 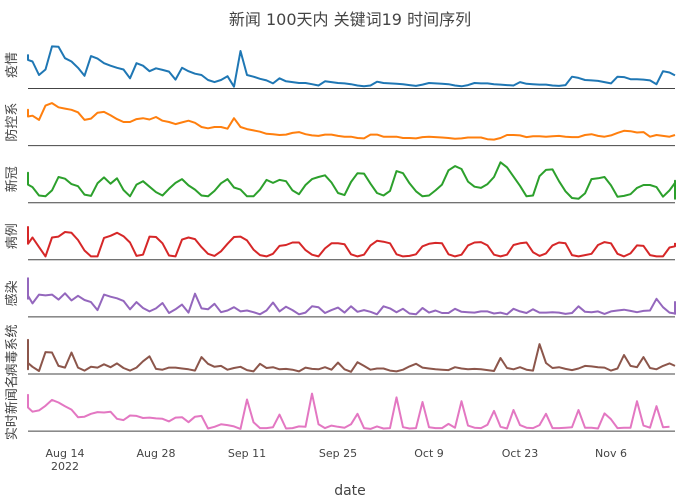 What do you see at coordinates (247, 453) in the screenshot?
I see `x-tick-label: Sep 11` at bounding box center [247, 453].